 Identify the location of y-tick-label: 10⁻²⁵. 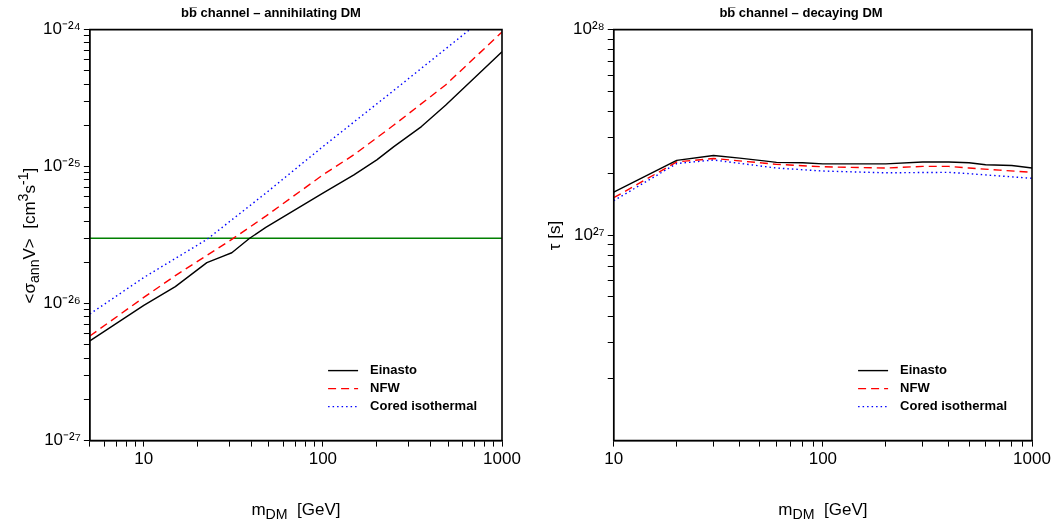
(62, 166).